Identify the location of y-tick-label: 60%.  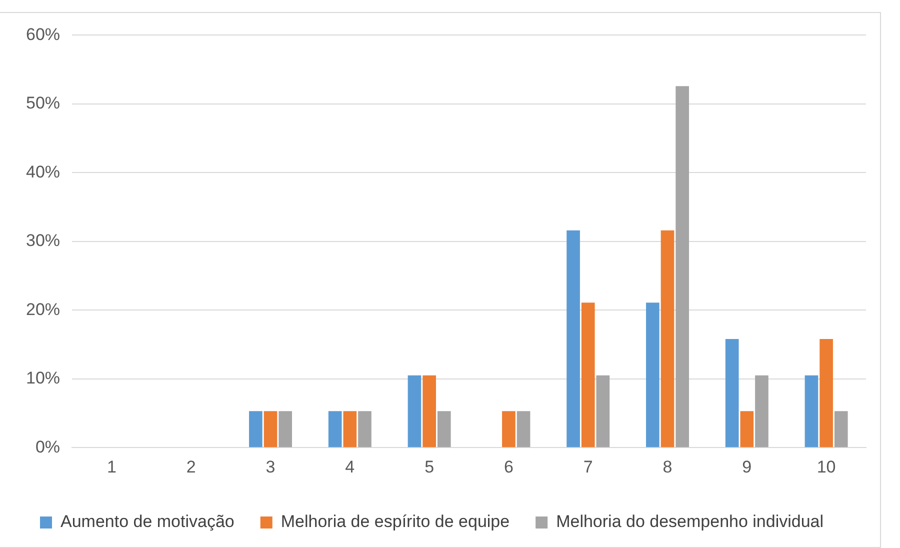
(43, 34).